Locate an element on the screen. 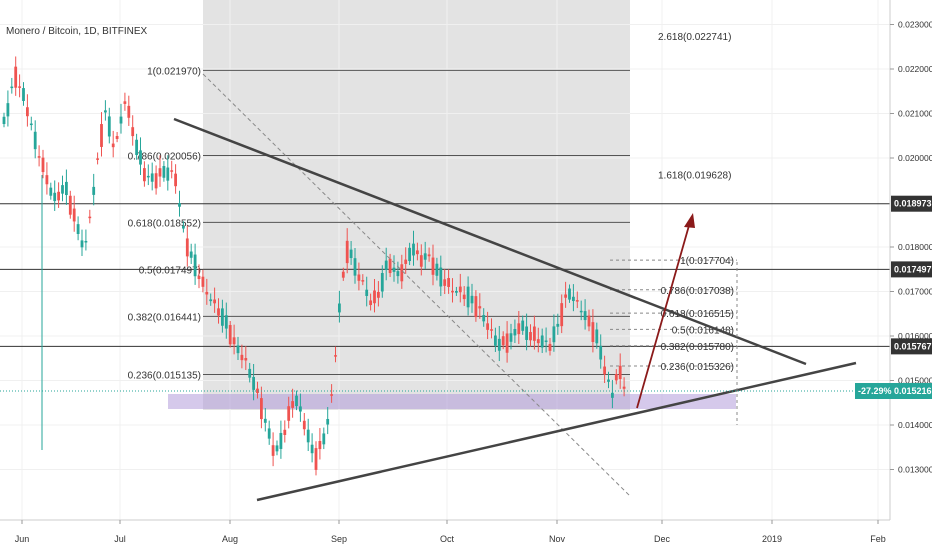 The width and height of the screenshot is (932, 550). level-price-label: 0.017497 is located at coordinates (913, 269).